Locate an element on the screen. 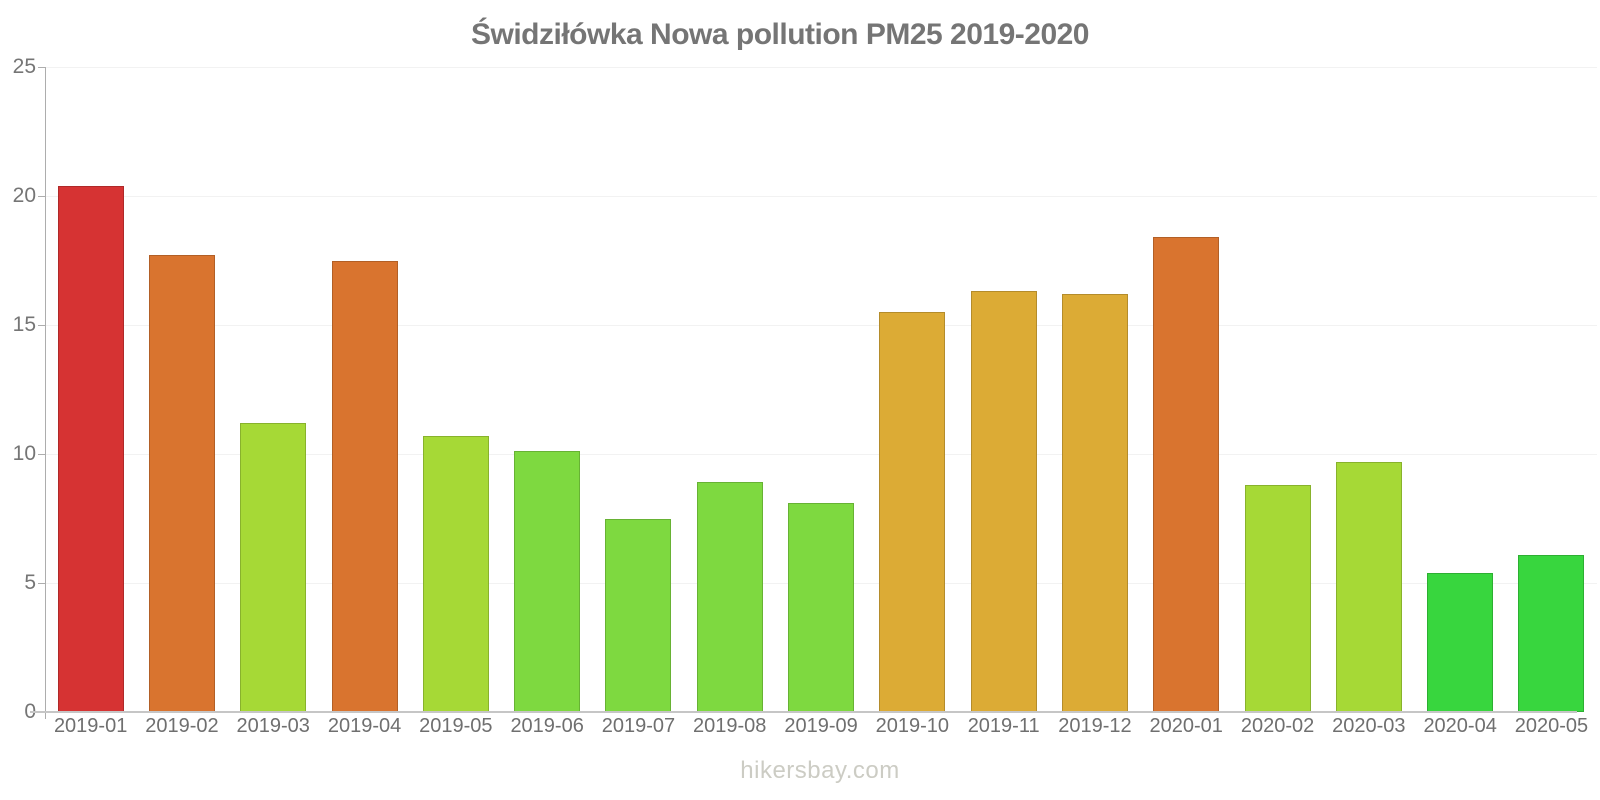  y-axis-label-15: 15 is located at coordinates (24, 324).